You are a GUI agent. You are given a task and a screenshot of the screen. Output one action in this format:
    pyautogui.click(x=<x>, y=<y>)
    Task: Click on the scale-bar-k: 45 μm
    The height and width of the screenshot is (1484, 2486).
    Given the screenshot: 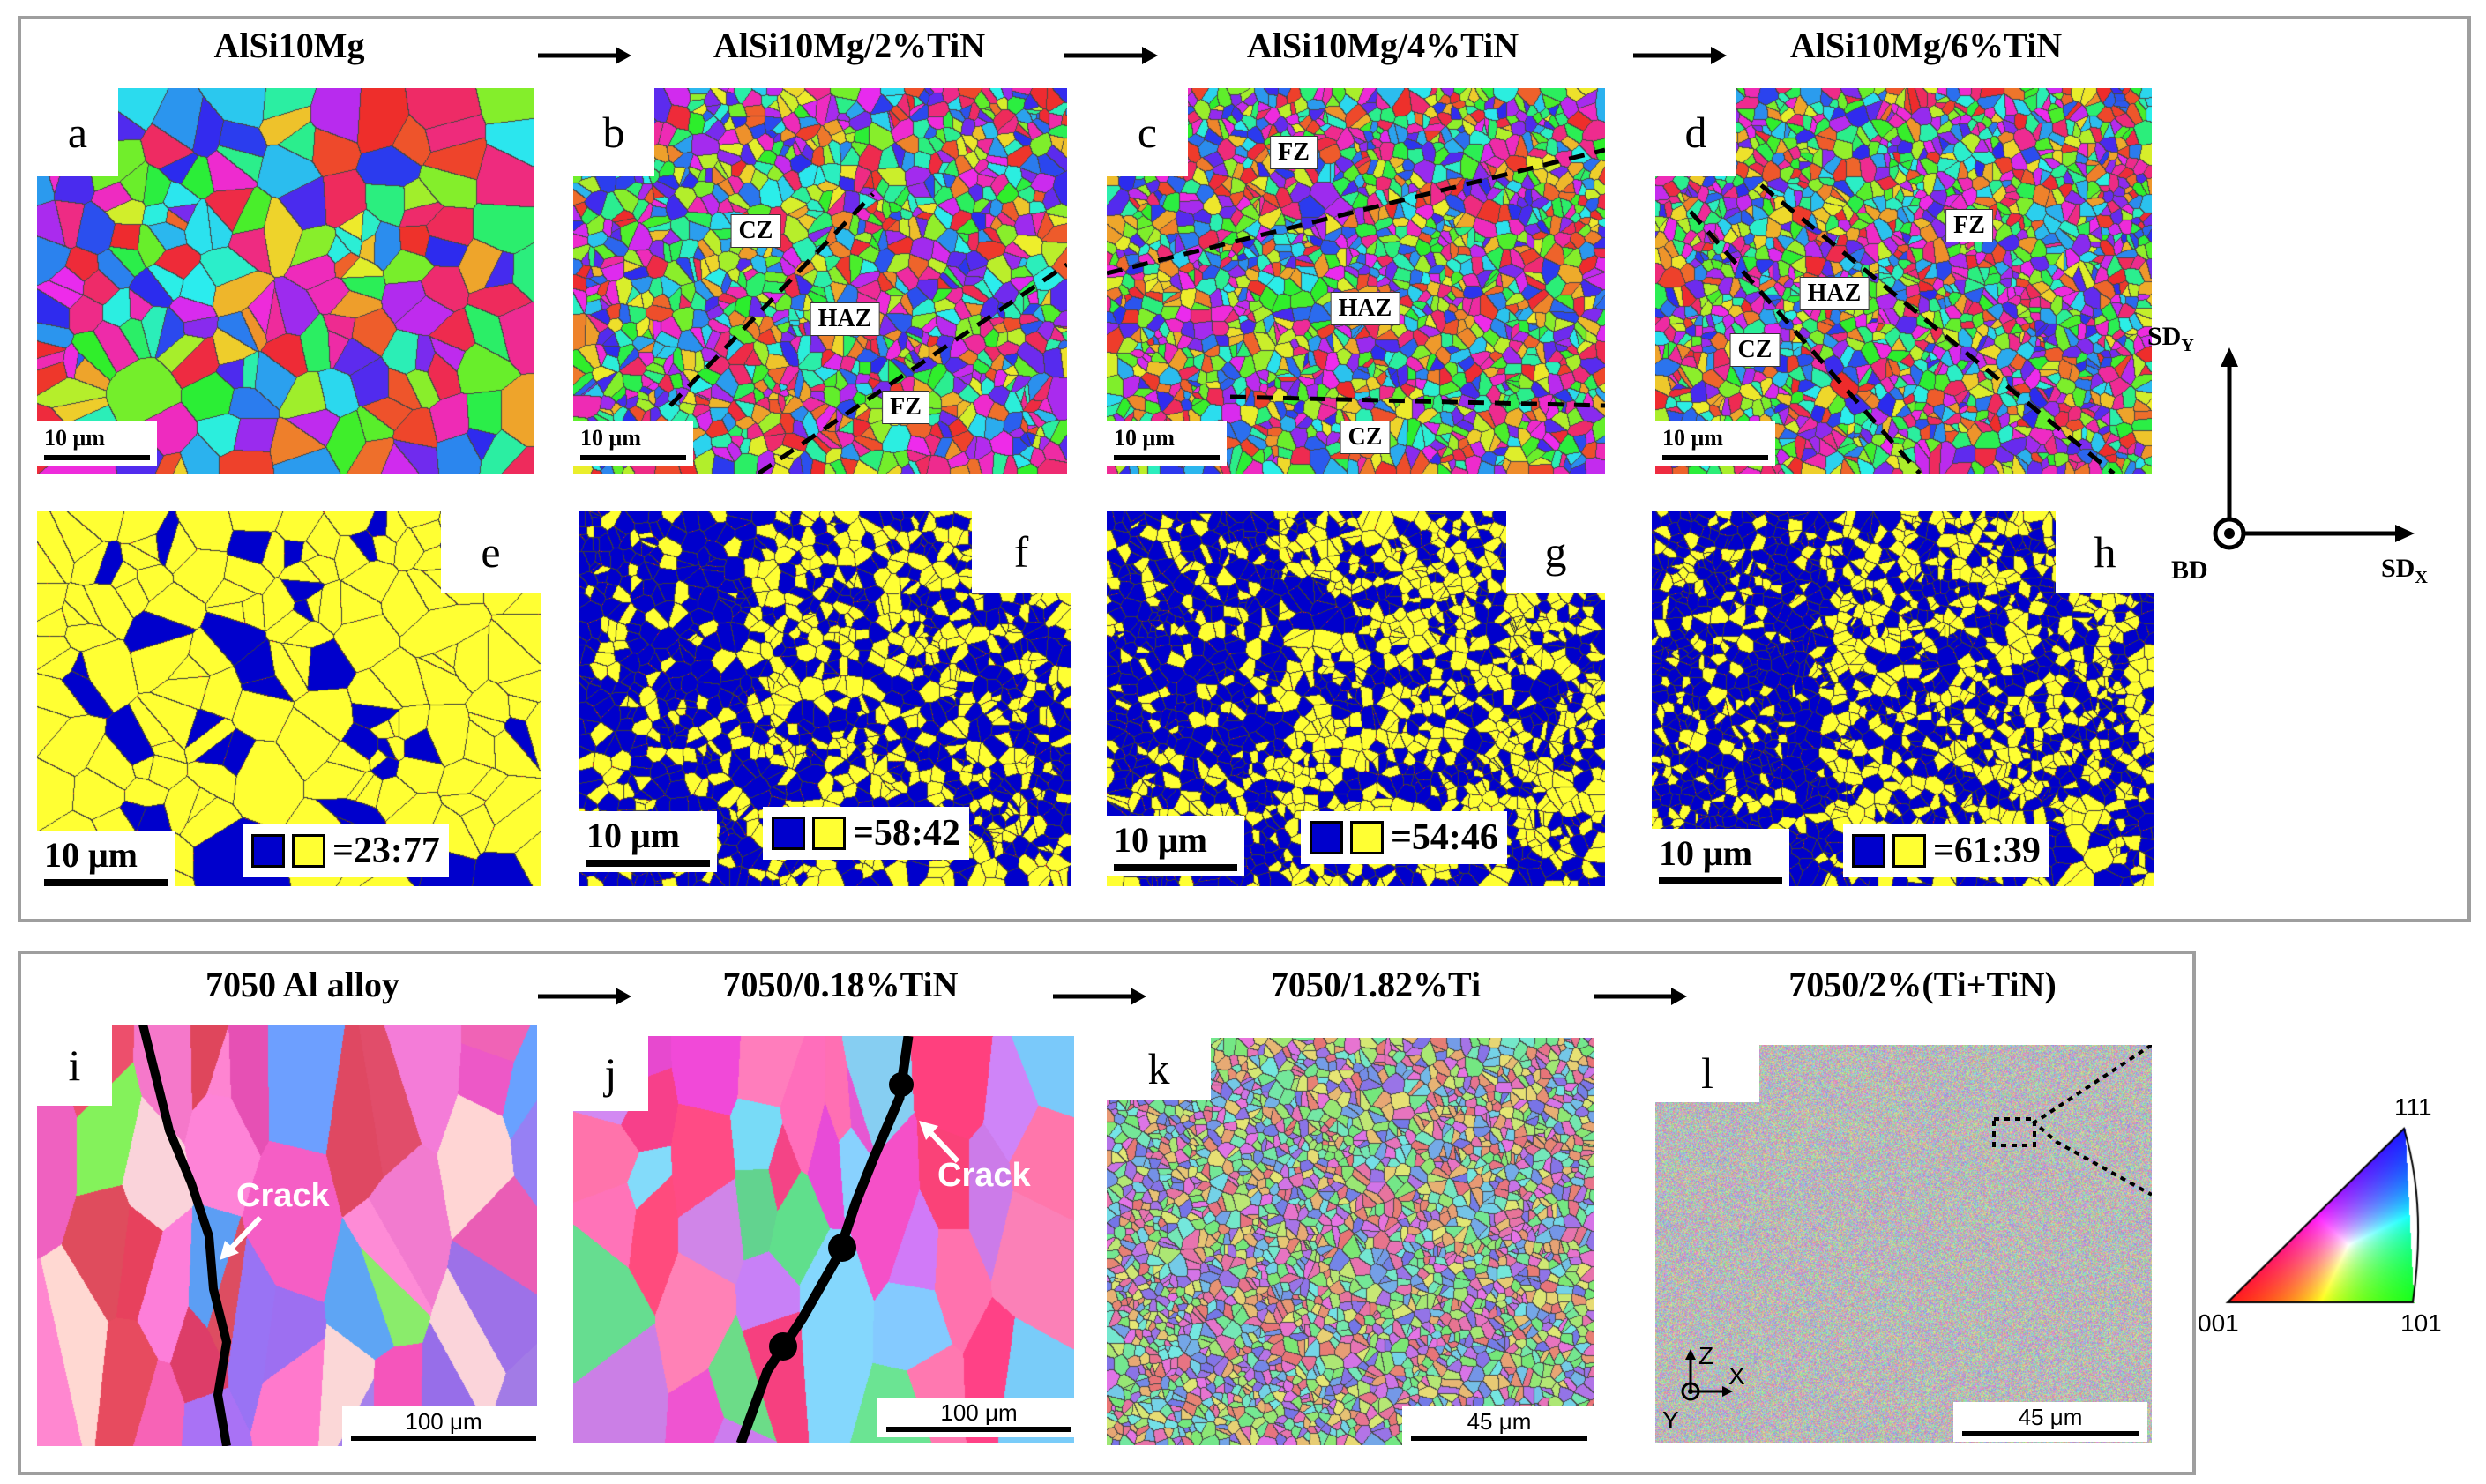 What is the action you would take?
    pyautogui.click(x=1499, y=1426)
    